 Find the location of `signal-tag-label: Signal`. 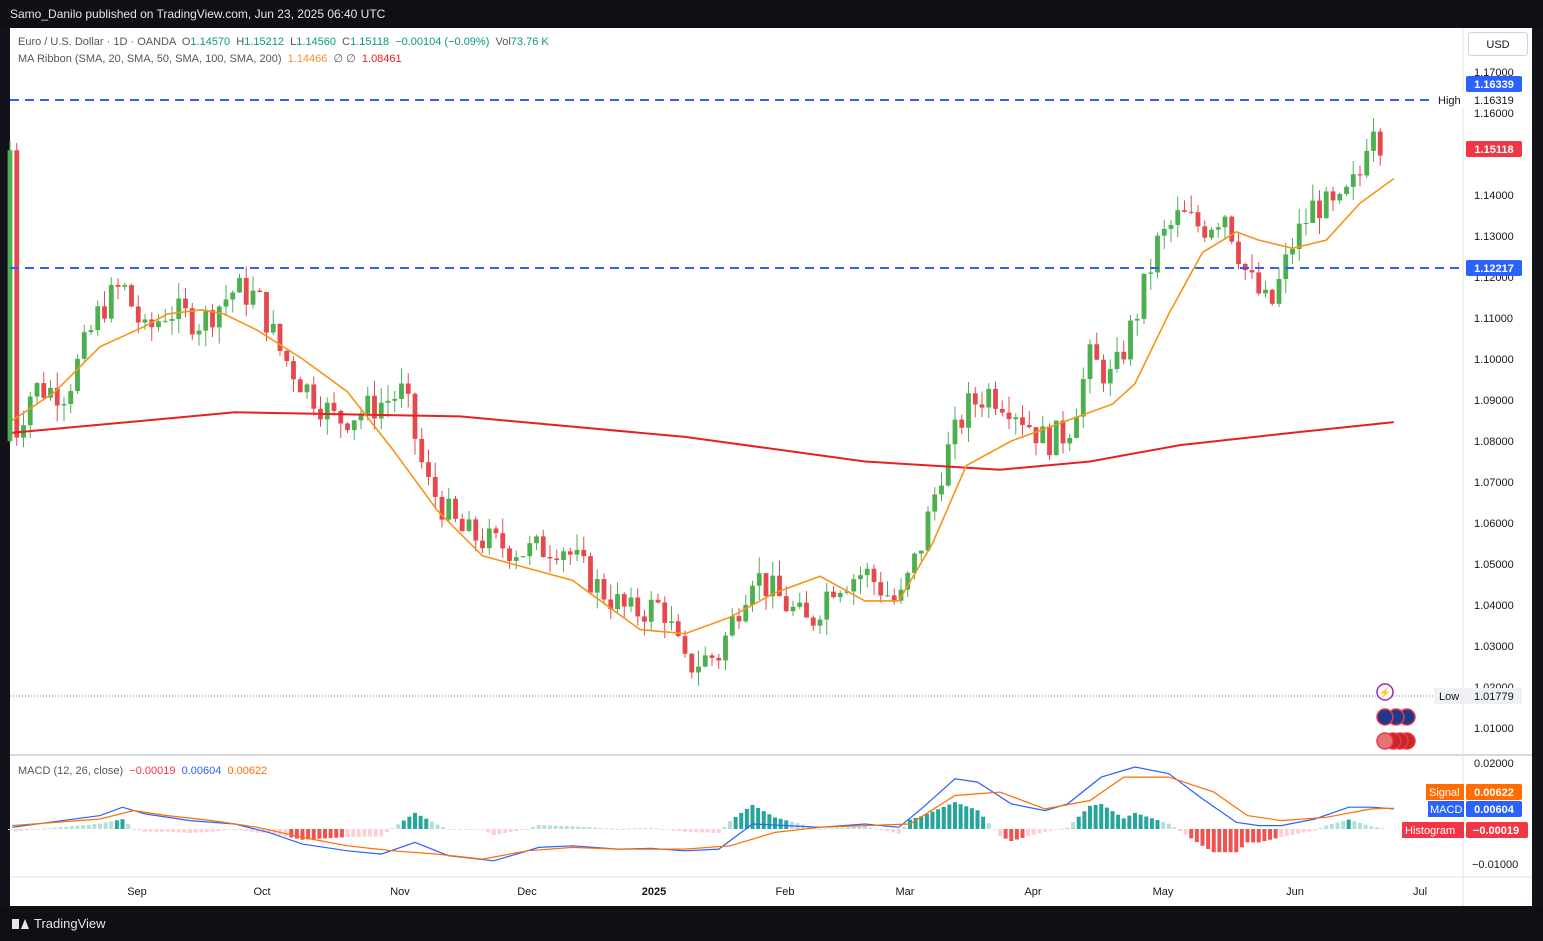

signal-tag-label: Signal is located at coordinates (1444, 793).